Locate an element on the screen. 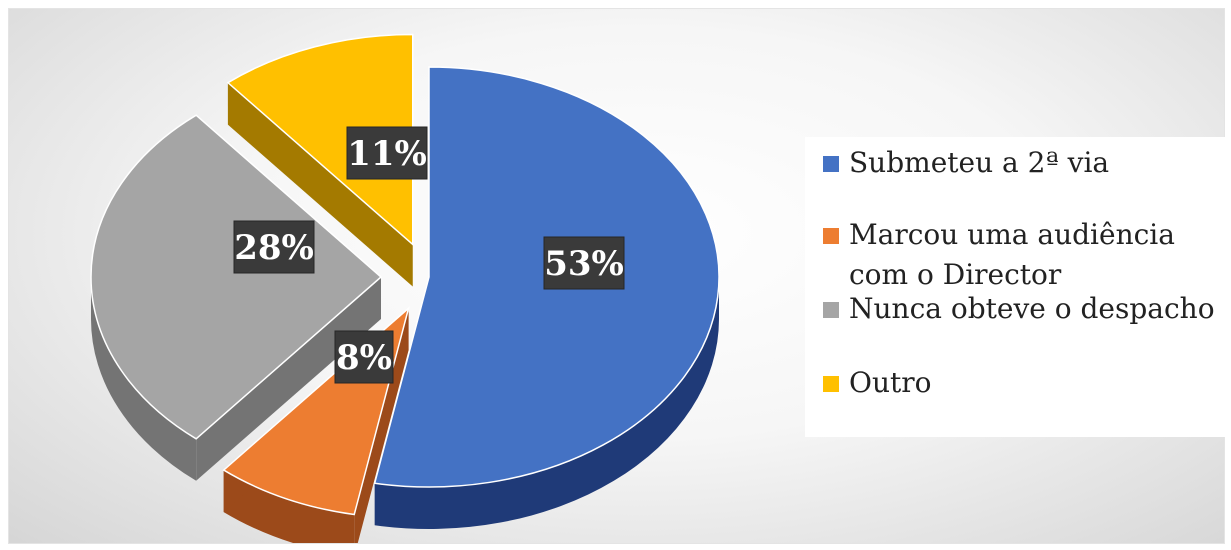  data-label-text: 8% is located at coordinates (364, 358).